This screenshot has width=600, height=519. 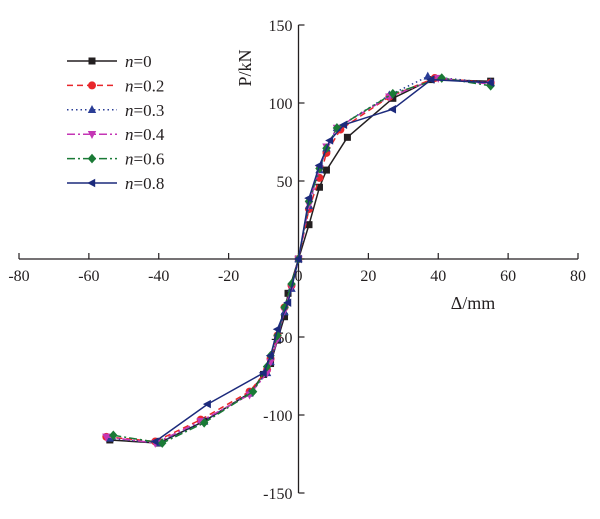 I want to click on legend-label: n=0.3, so click(x=144, y=110).